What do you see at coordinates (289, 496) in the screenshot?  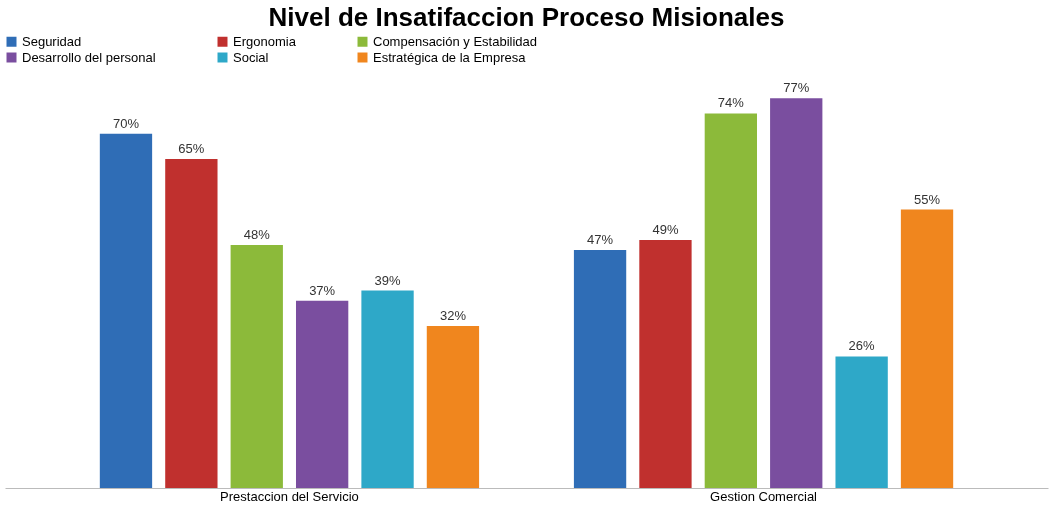 I see `x-tick-label: Prestaccion del Servicio` at bounding box center [289, 496].